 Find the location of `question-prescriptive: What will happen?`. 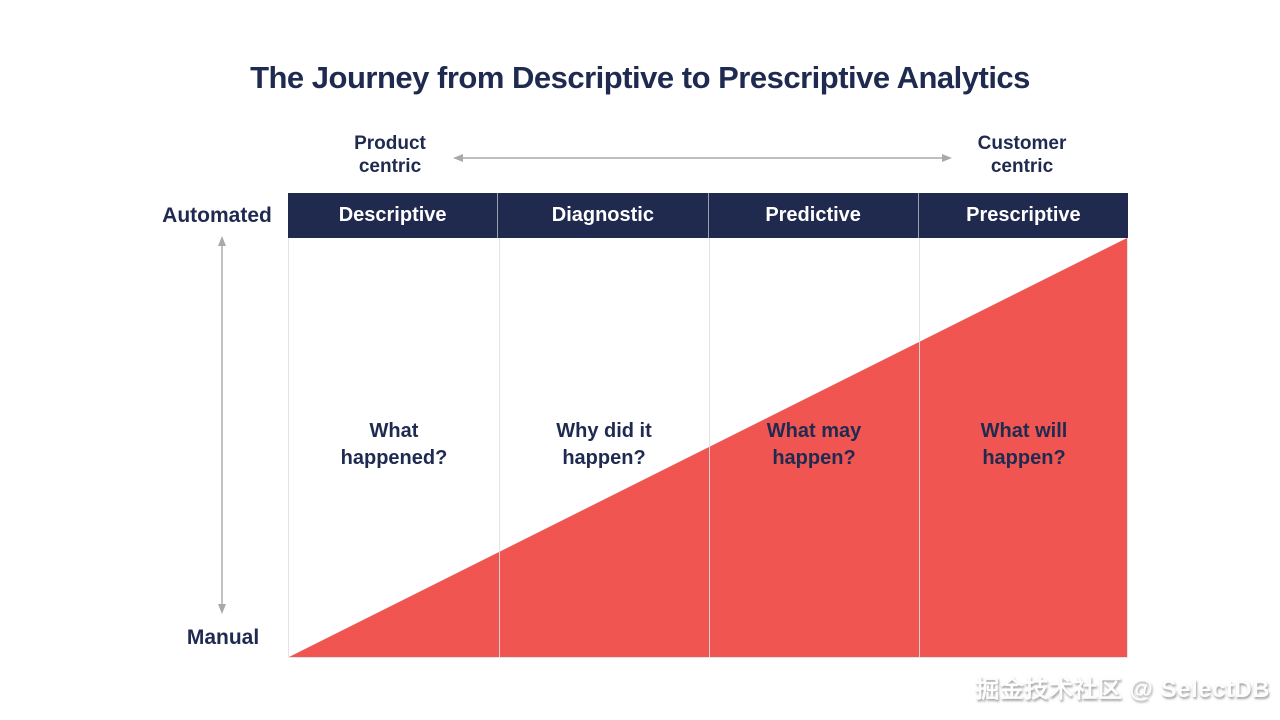

question-prescriptive: What will happen? is located at coordinates (1024, 444).